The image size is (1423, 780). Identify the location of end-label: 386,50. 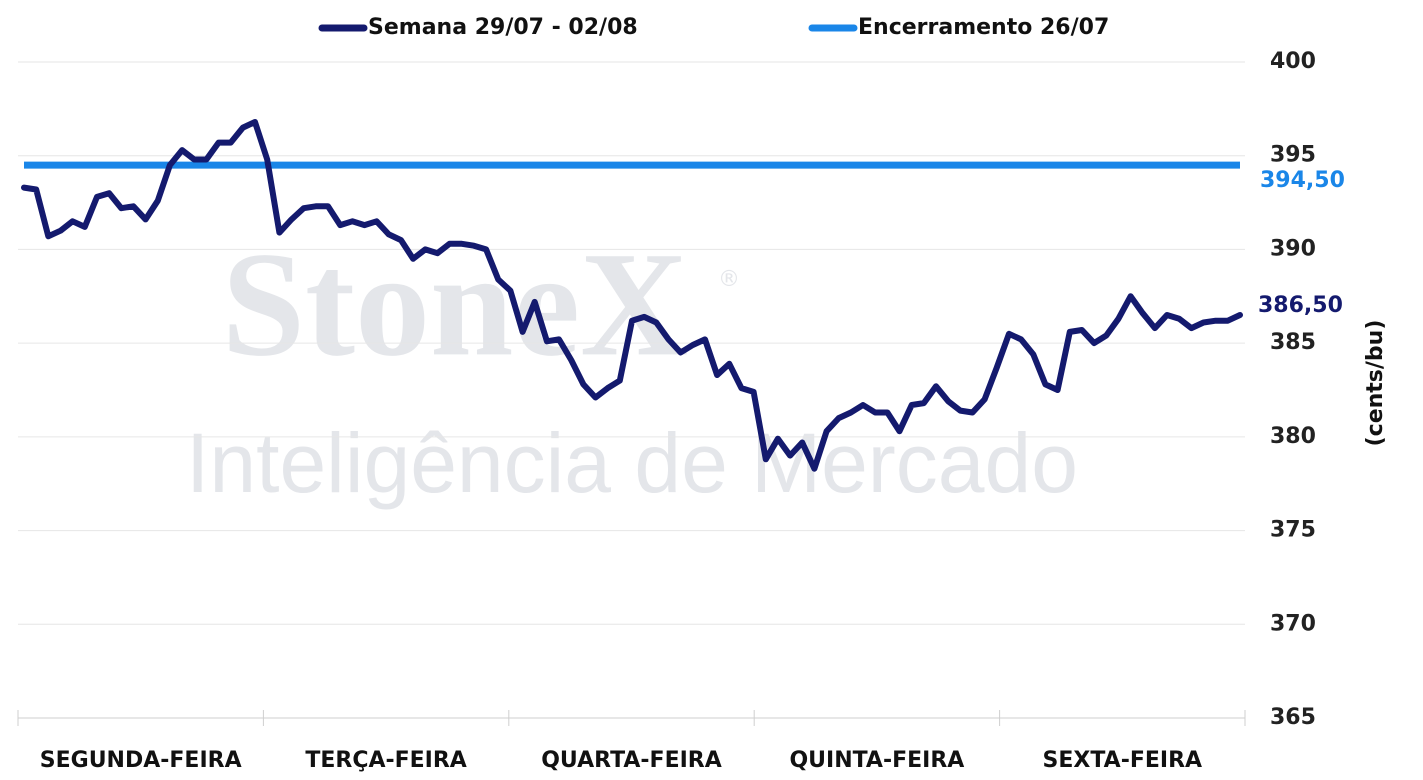
(1300, 305).